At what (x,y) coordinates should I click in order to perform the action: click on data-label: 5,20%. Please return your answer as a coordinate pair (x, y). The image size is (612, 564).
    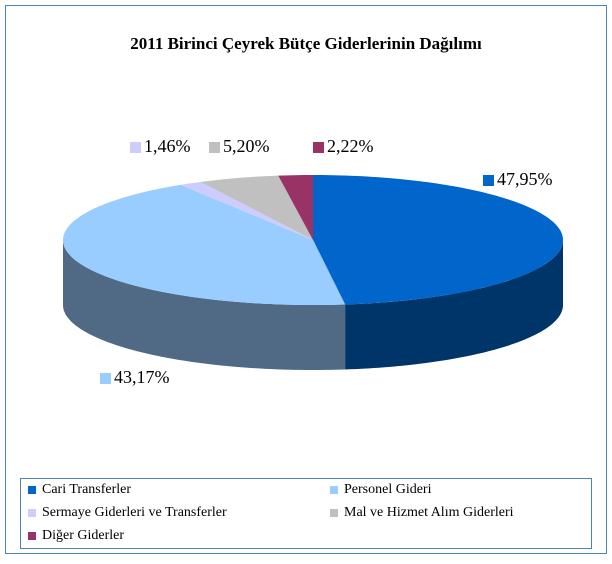
    Looking at the image, I should click on (246, 146).